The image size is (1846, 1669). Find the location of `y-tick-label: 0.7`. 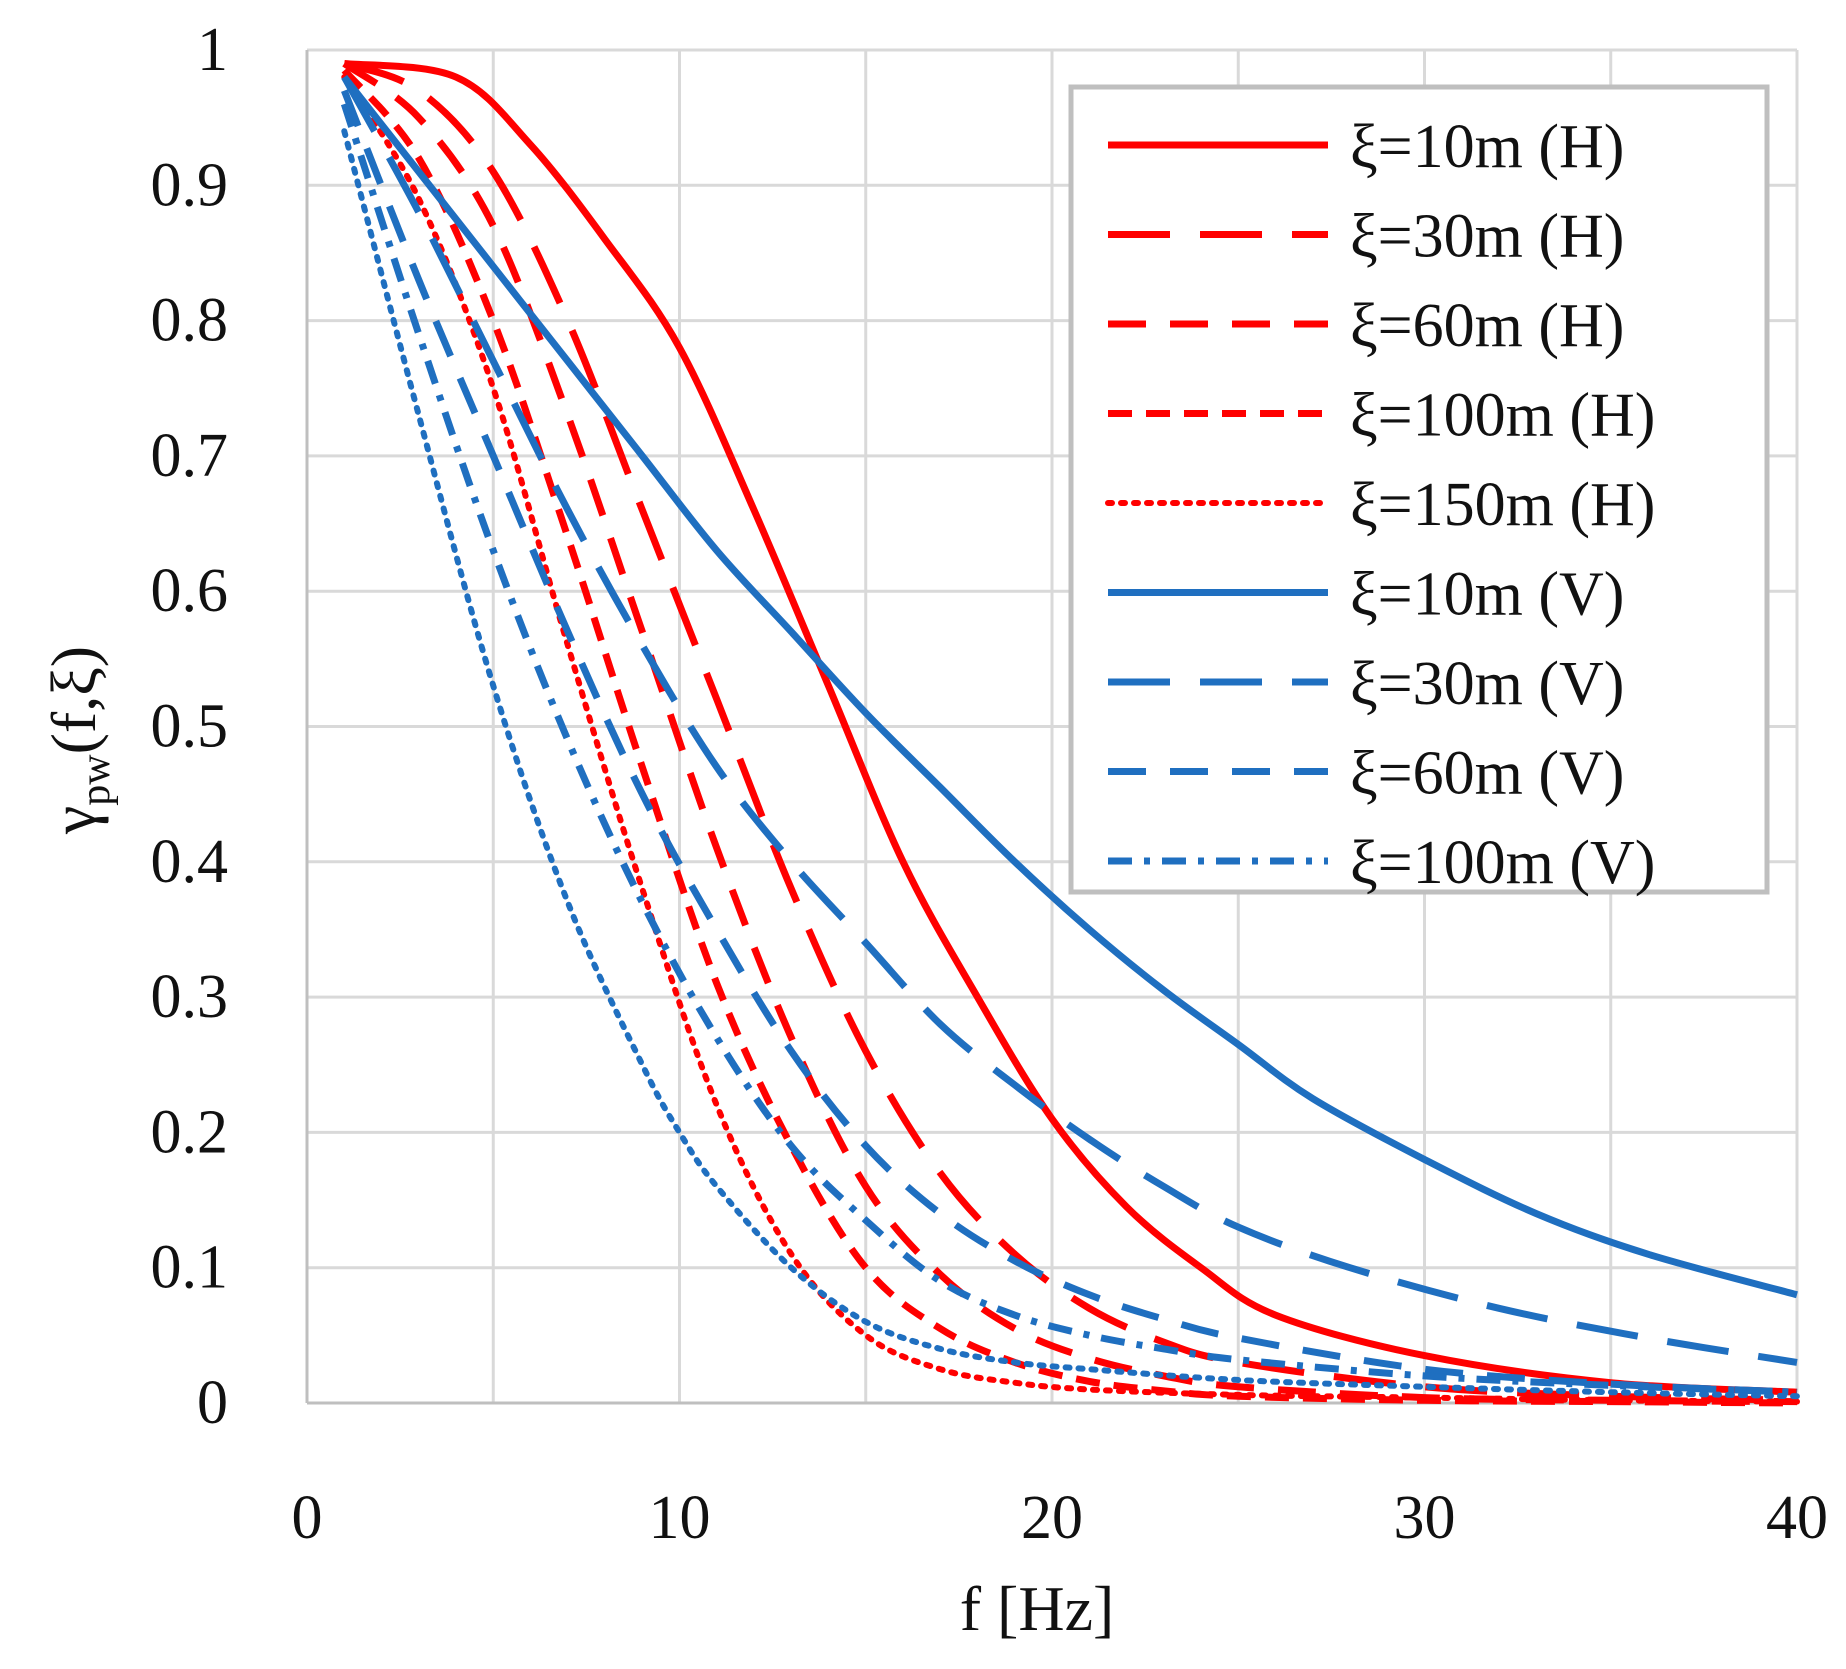

y-tick-label: 0.7 is located at coordinates (190, 456).